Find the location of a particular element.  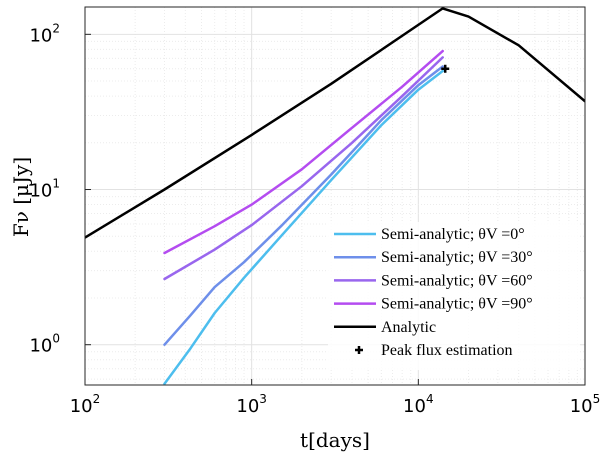

y-tick-label: 10¹ is located at coordinates (44, 189).